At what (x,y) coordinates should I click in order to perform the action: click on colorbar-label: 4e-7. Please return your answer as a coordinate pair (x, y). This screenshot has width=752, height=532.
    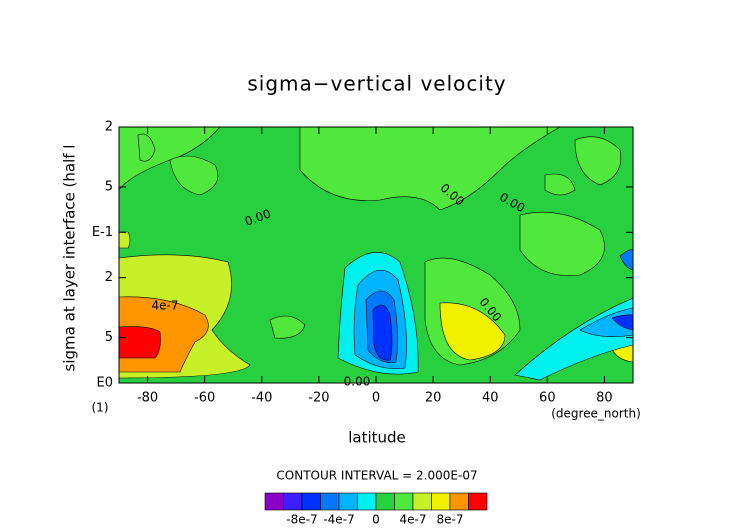
    Looking at the image, I should click on (413, 520).